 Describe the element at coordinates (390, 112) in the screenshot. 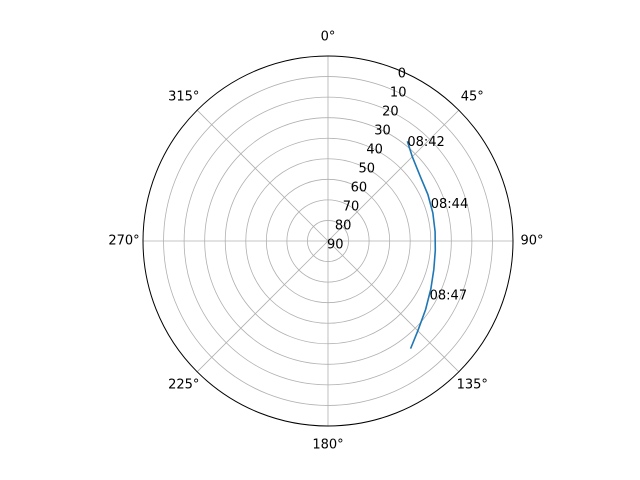

I see `radial-tick-label: 20` at that location.